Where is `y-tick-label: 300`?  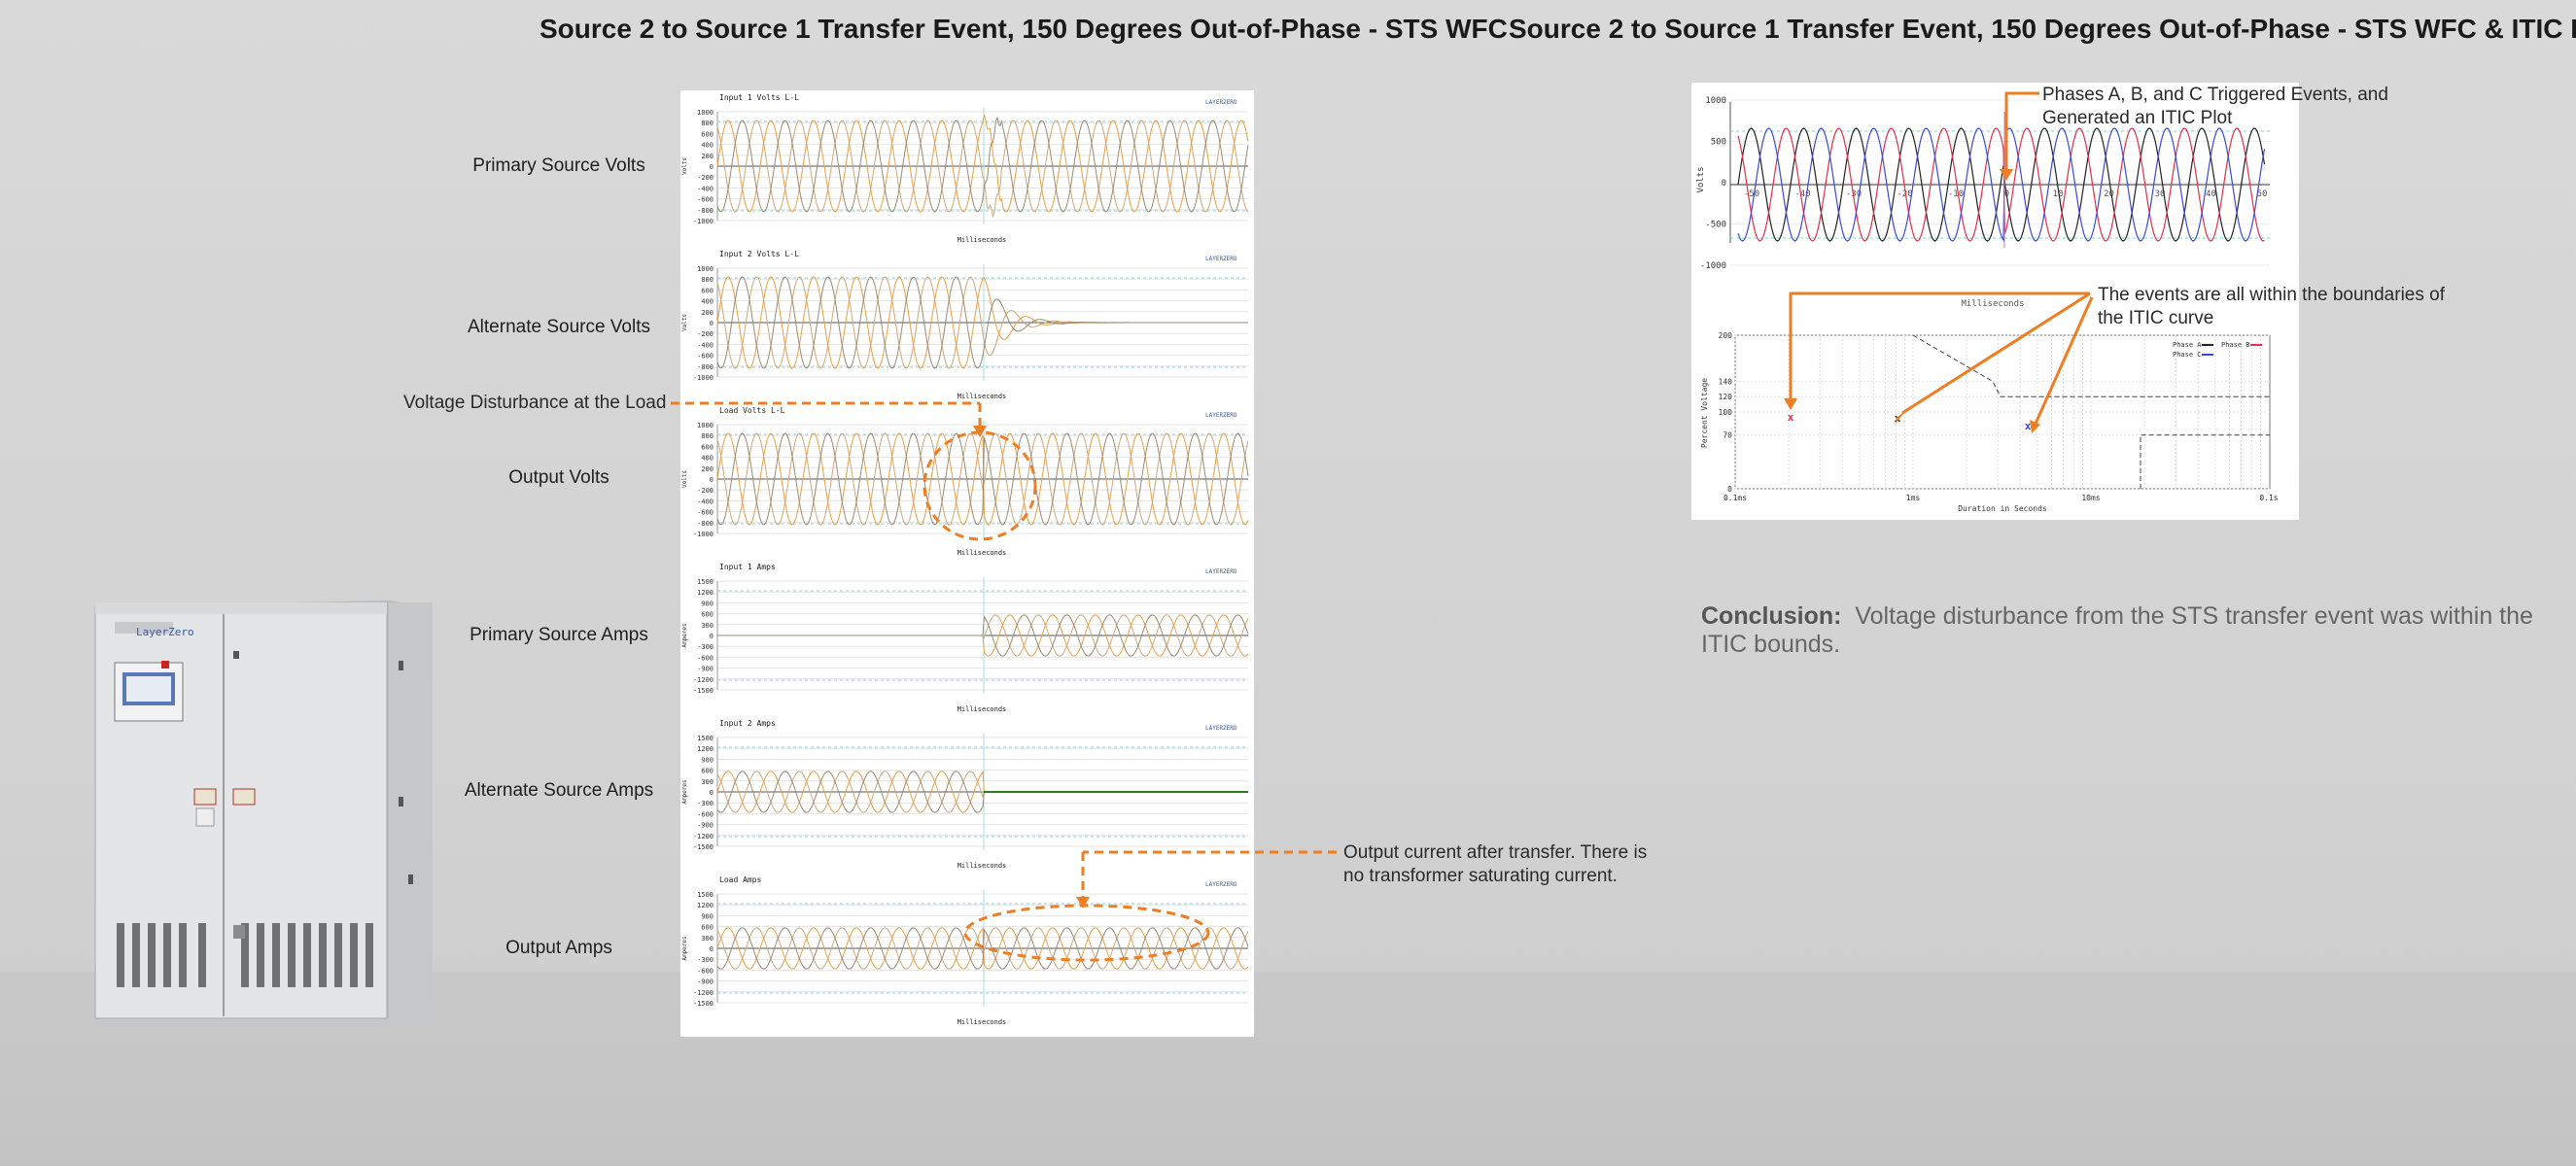 y-tick-label: 300 is located at coordinates (707, 626).